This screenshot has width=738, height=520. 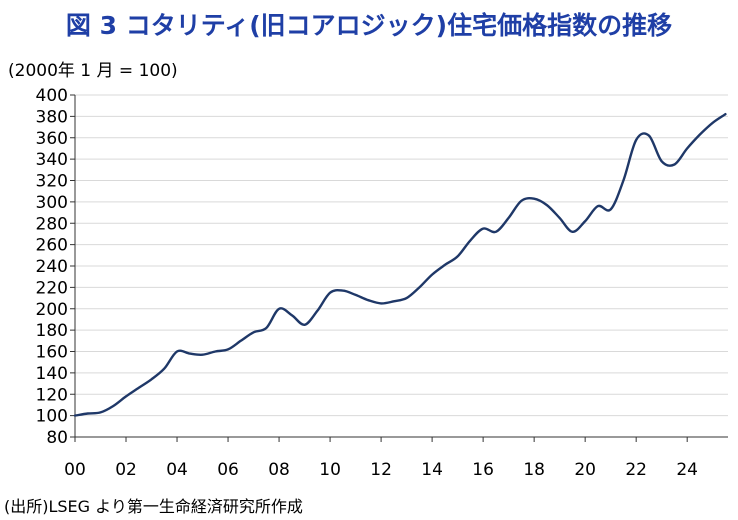 I want to click on x-tick-label-24: 24, so click(x=687, y=470).